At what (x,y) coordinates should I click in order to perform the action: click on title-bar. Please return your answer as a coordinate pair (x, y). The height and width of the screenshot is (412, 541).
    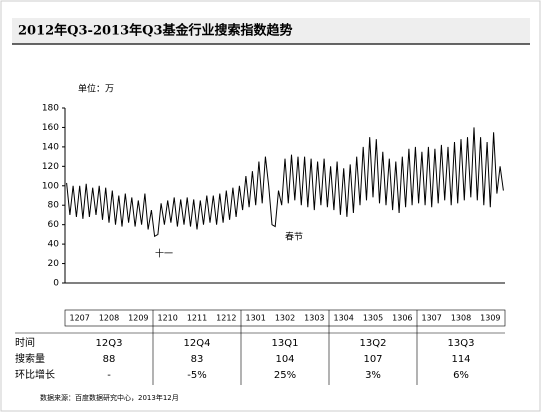
    Looking at the image, I should click on (271, 31).